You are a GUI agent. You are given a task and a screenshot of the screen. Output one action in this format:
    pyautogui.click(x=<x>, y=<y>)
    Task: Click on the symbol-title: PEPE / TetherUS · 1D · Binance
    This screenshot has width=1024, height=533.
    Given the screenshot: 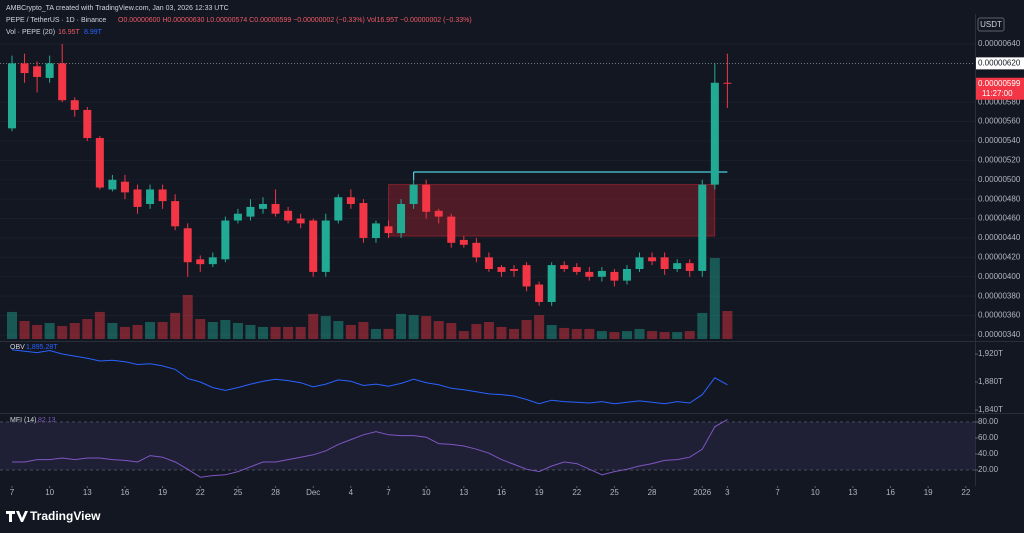 What is the action you would take?
    pyautogui.click(x=56, y=20)
    